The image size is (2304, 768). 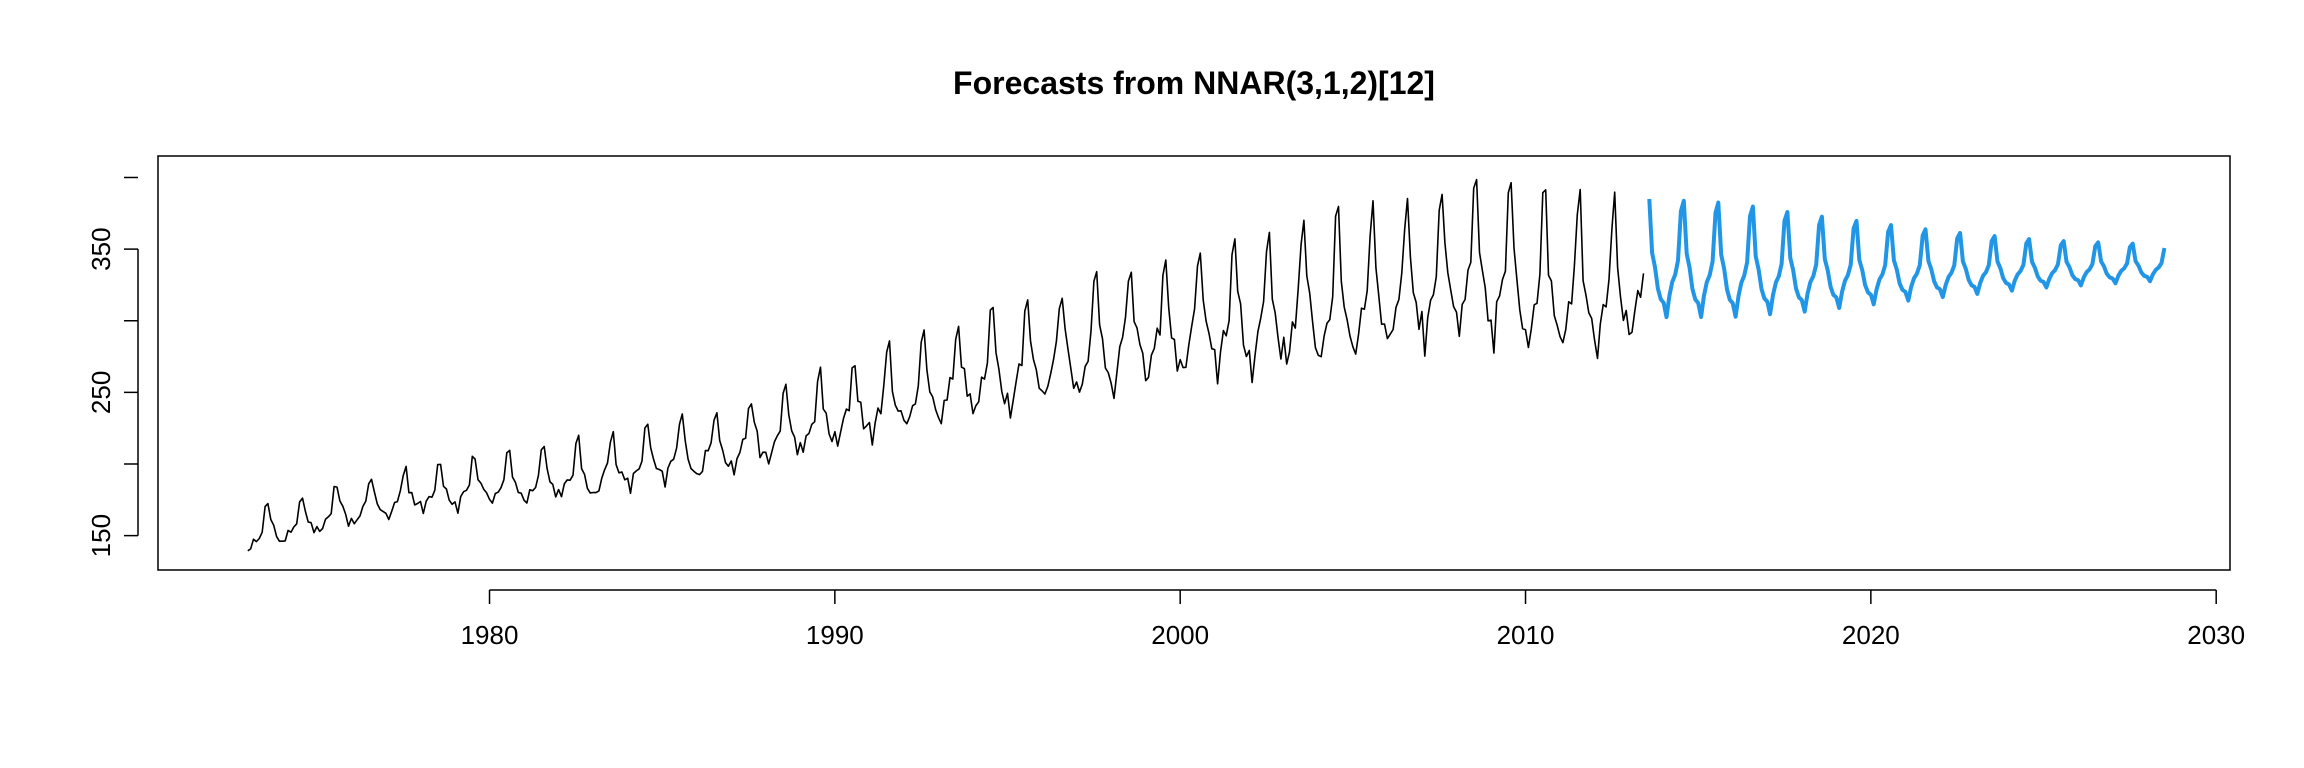 I want to click on x-tick-label: 1980, so click(x=490, y=635).